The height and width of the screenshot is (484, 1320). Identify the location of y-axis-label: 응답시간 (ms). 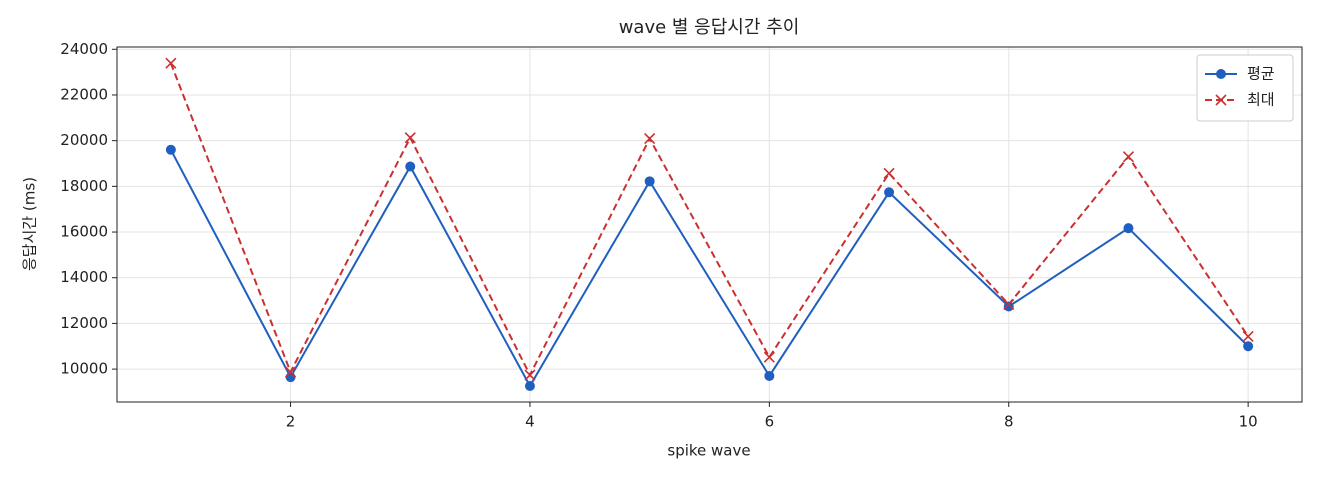
(30, 224).